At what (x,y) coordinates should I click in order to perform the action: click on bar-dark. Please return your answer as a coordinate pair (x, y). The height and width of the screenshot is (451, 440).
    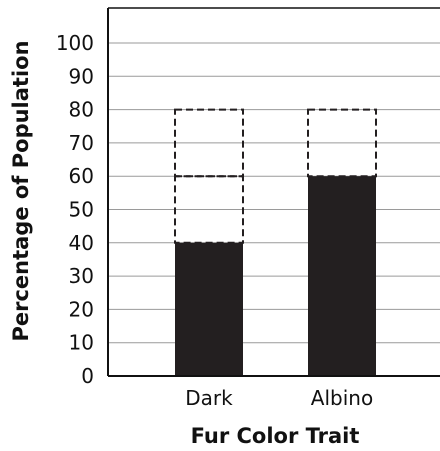
    Looking at the image, I should click on (209, 309).